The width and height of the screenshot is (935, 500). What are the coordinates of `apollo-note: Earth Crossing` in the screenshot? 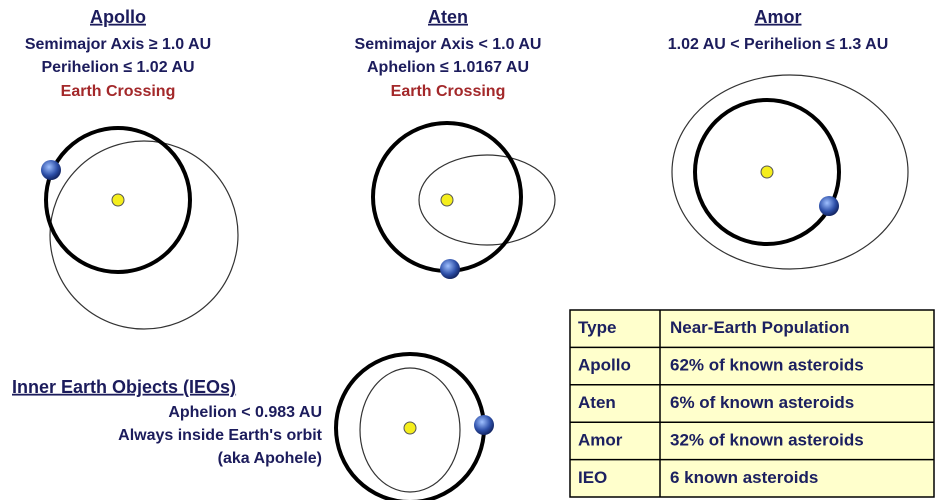 It's located at (118, 91).